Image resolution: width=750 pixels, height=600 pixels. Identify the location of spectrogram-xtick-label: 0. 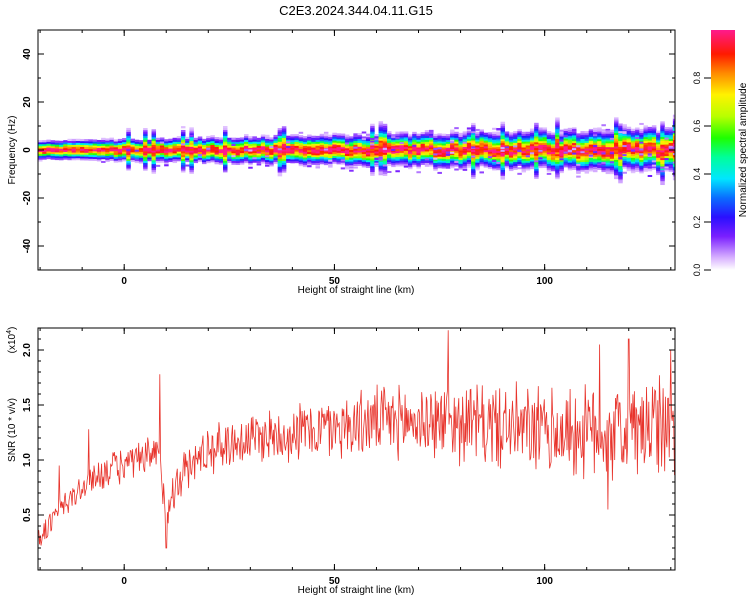
(124, 281).